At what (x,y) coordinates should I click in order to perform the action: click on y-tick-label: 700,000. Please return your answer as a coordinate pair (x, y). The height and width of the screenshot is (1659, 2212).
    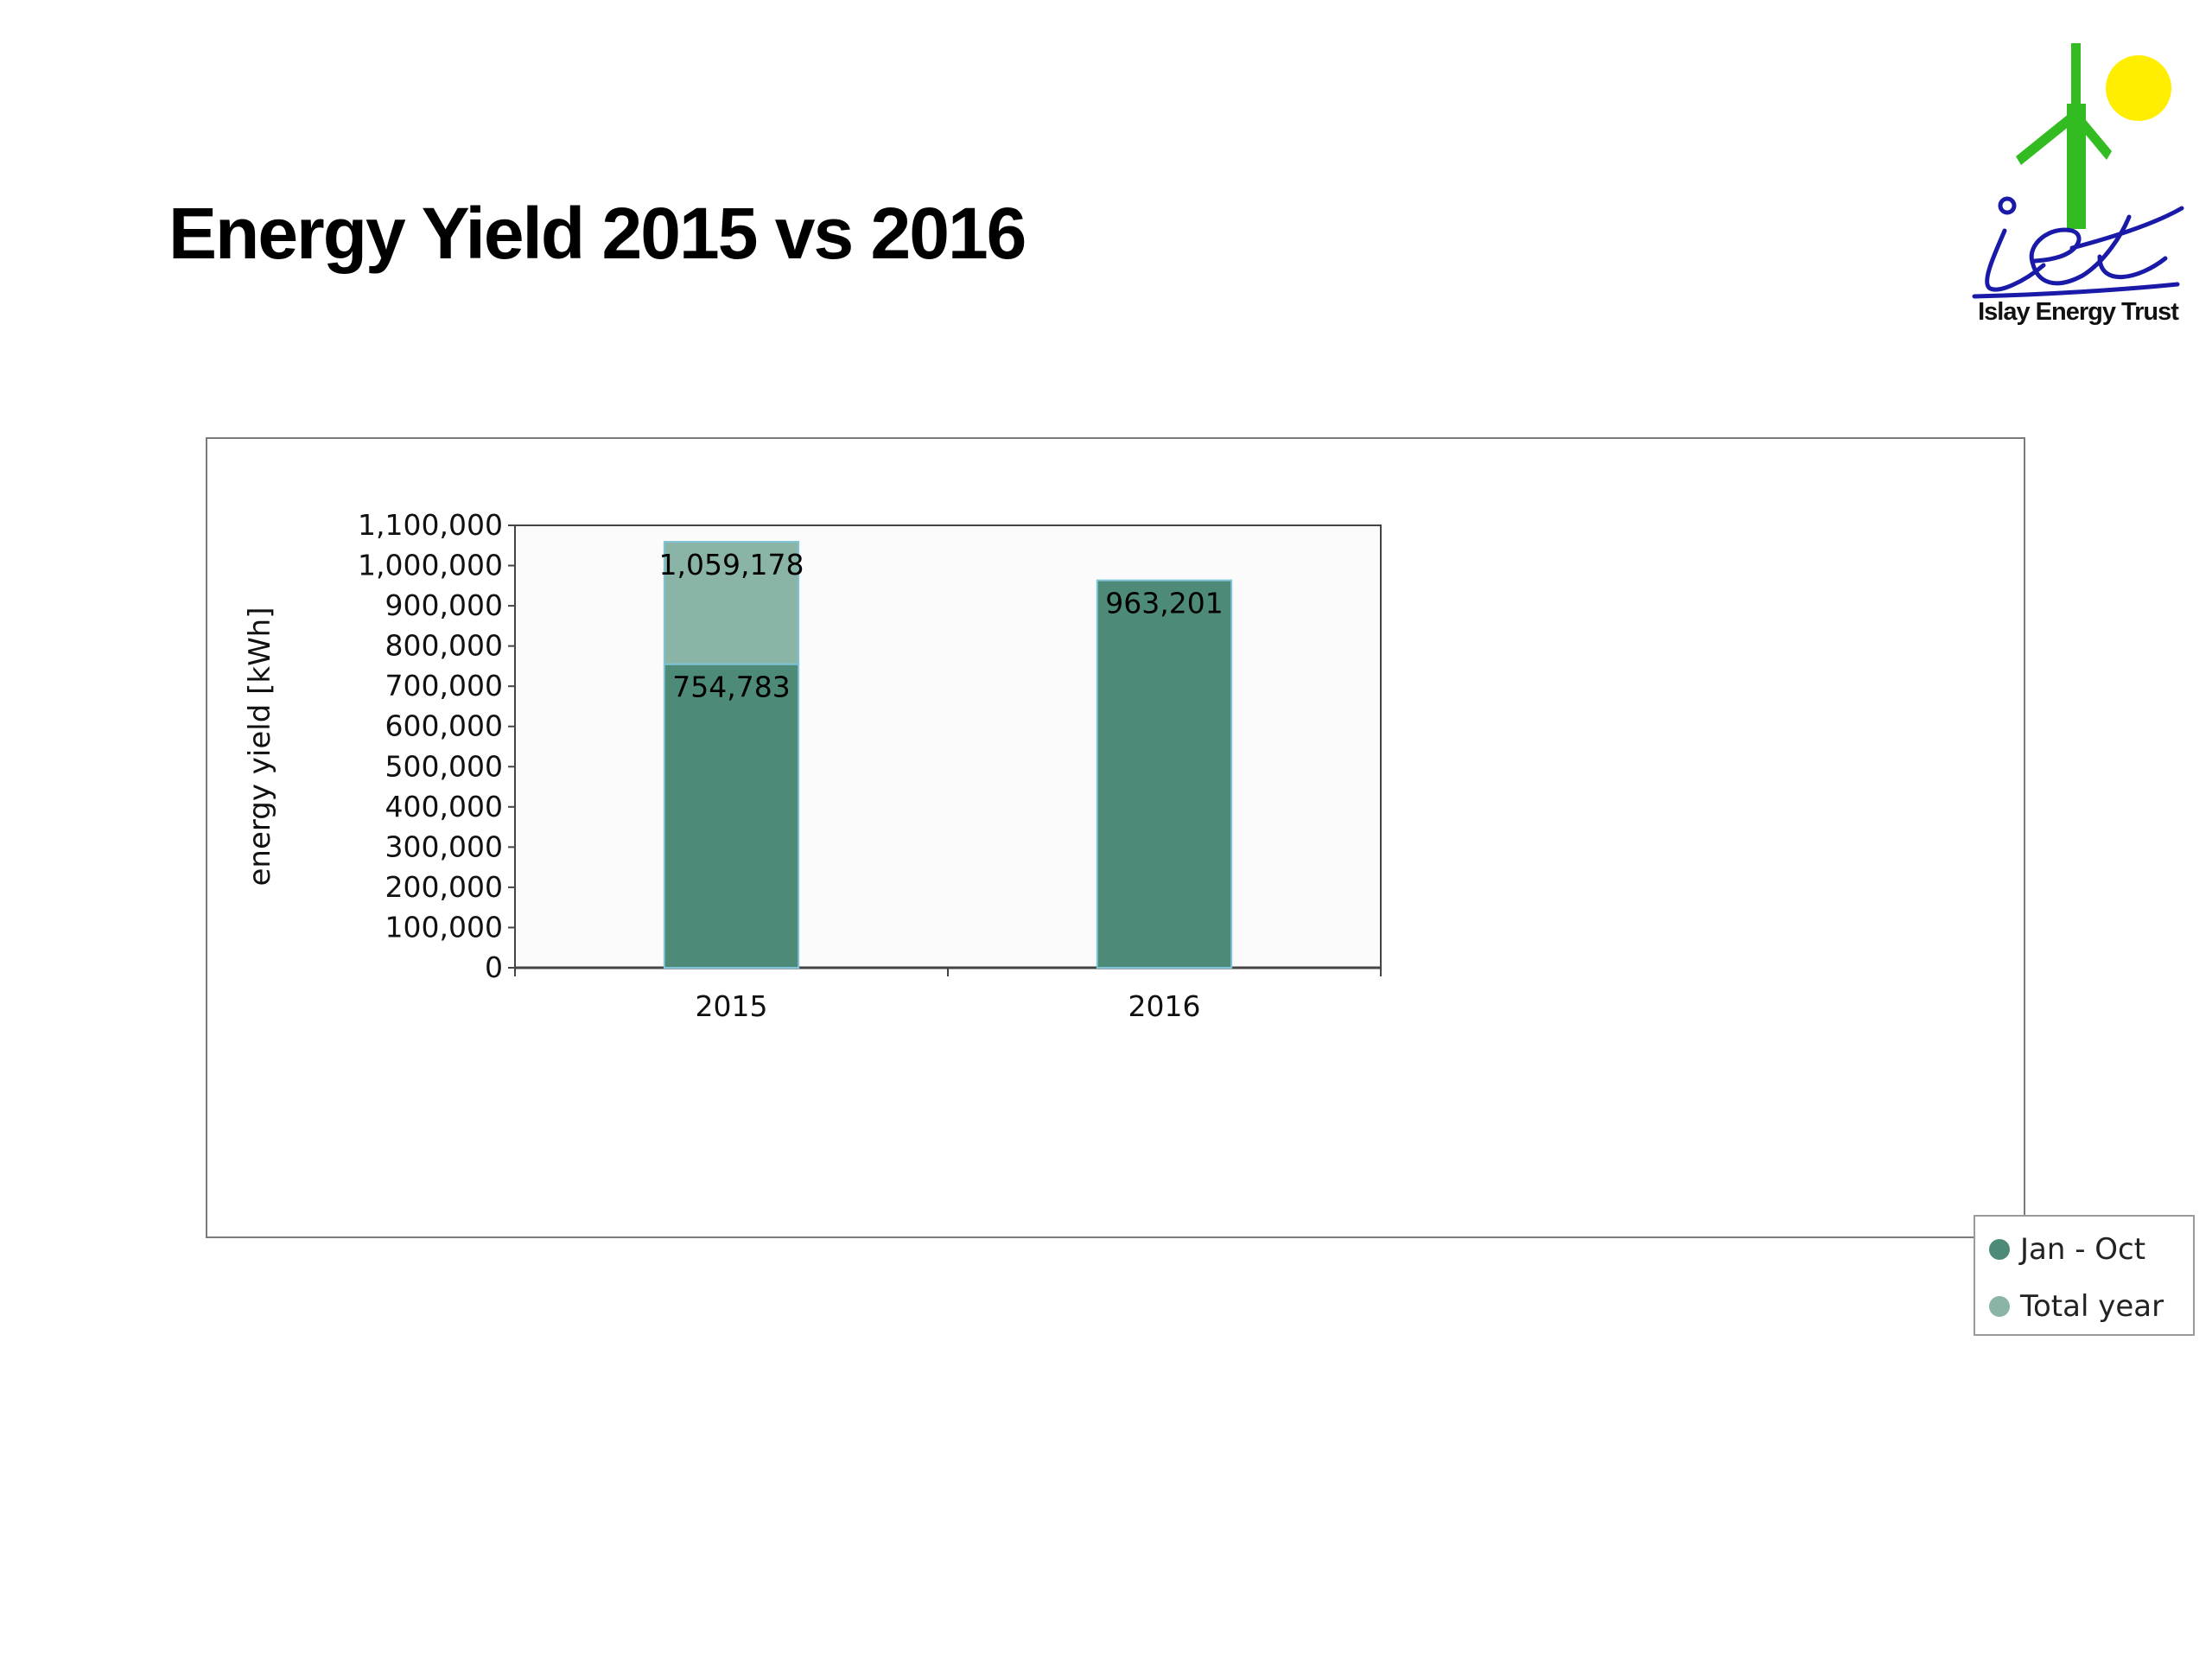
    Looking at the image, I should click on (444, 685).